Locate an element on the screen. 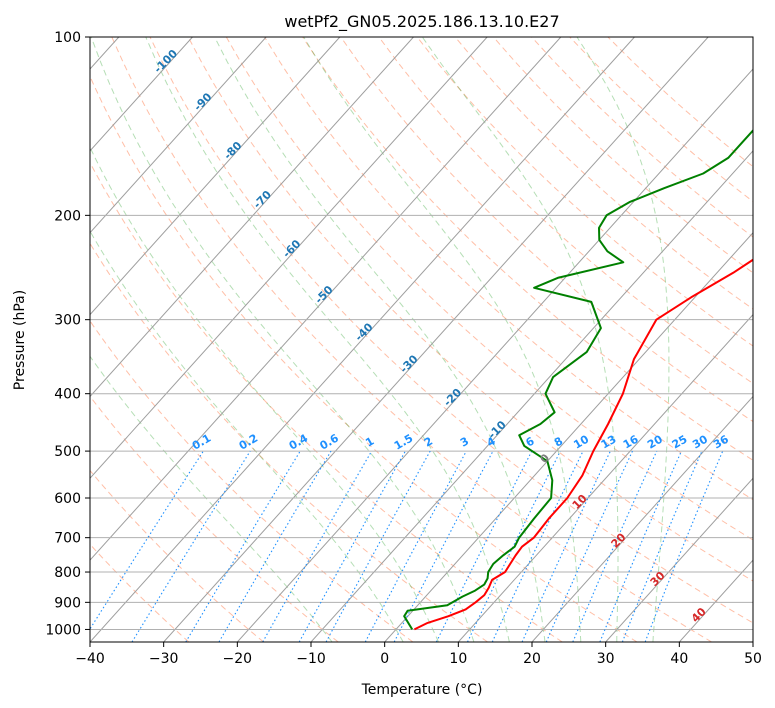 Image resolution: width=775 pixels, height=708 pixels. x-tick-label: 10 is located at coordinates (458, 659).